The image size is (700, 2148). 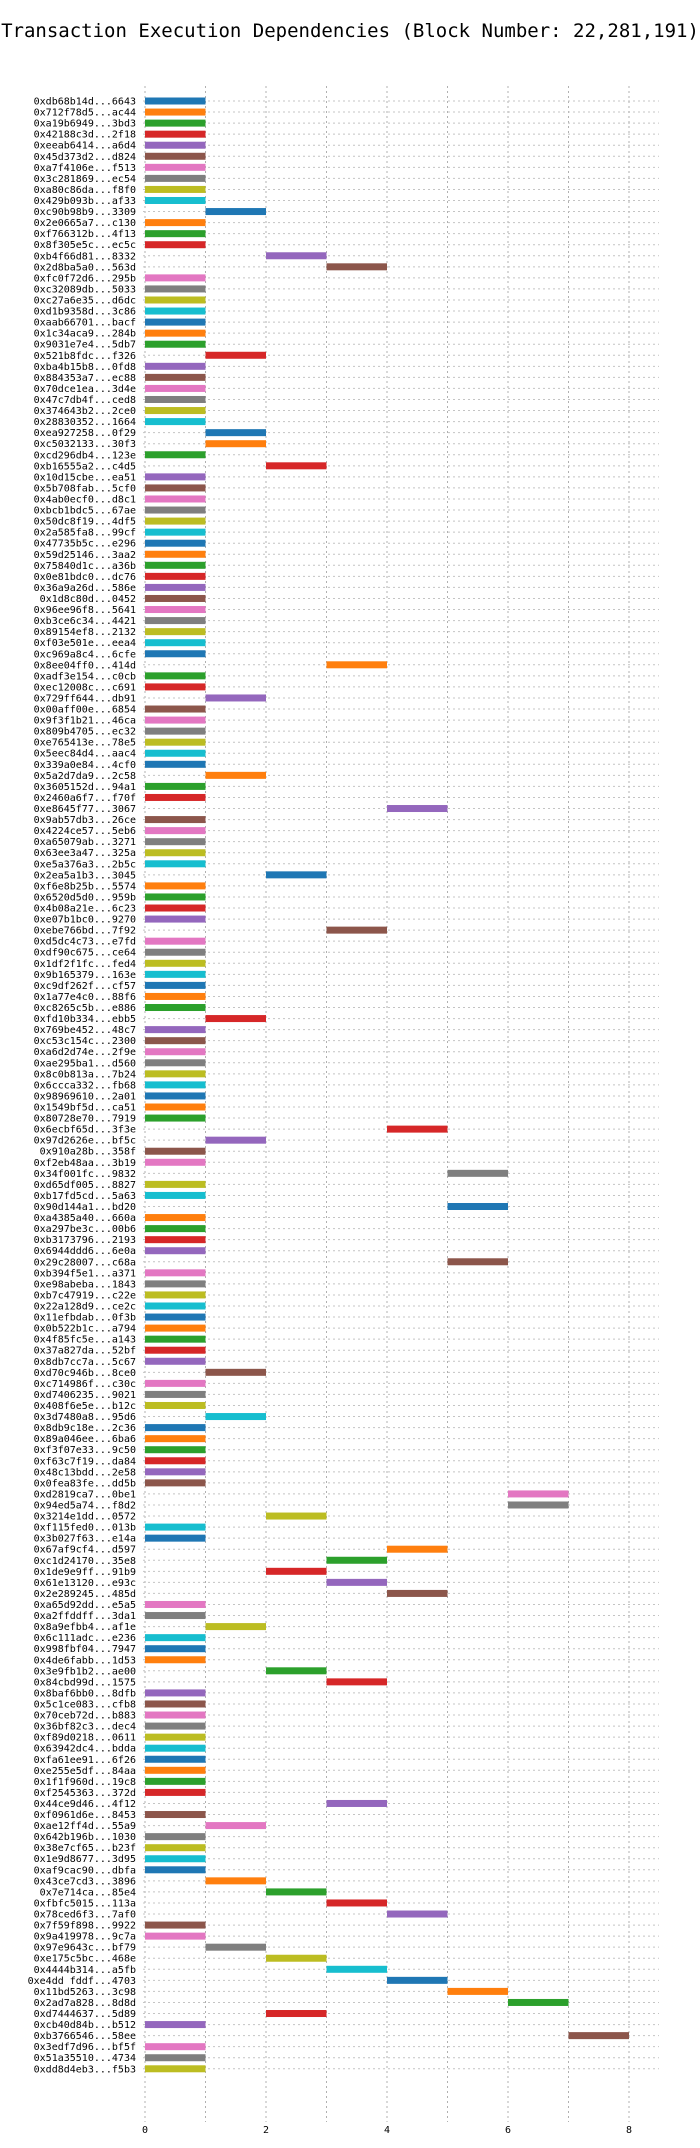 I want to click on y-tick-label: 0x50dc8f19...4df5, so click(x=85, y=522).